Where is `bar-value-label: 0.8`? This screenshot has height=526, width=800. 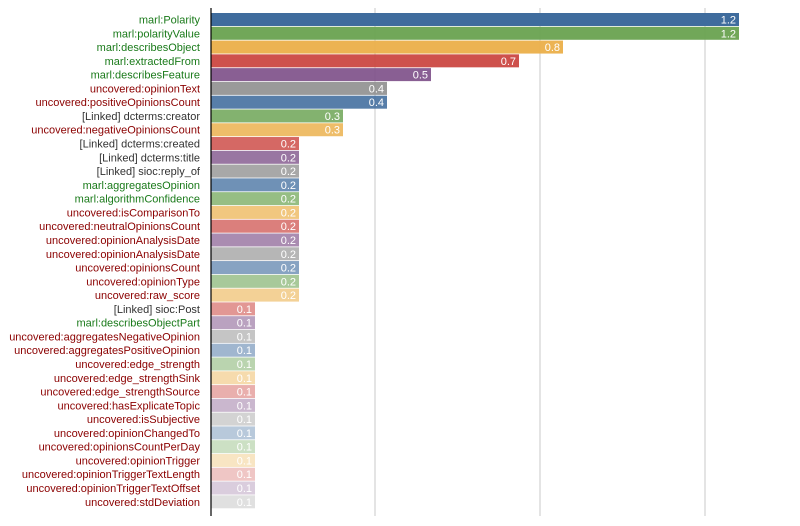
bar-value-label: 0.8 is located at coordinates (552, 48).